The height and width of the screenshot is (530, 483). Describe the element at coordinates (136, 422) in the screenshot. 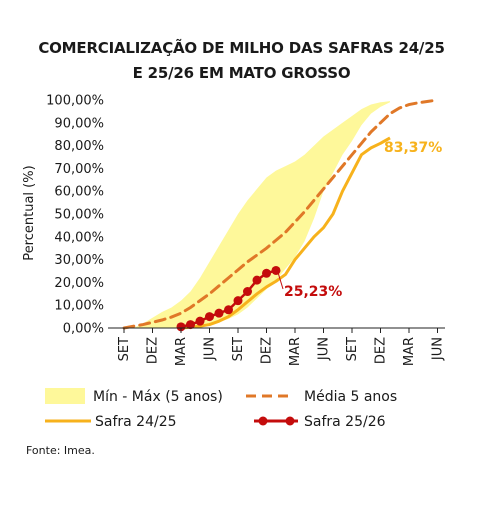

I see `legend-label-safra-24-25: Safra 24/25` at that location.